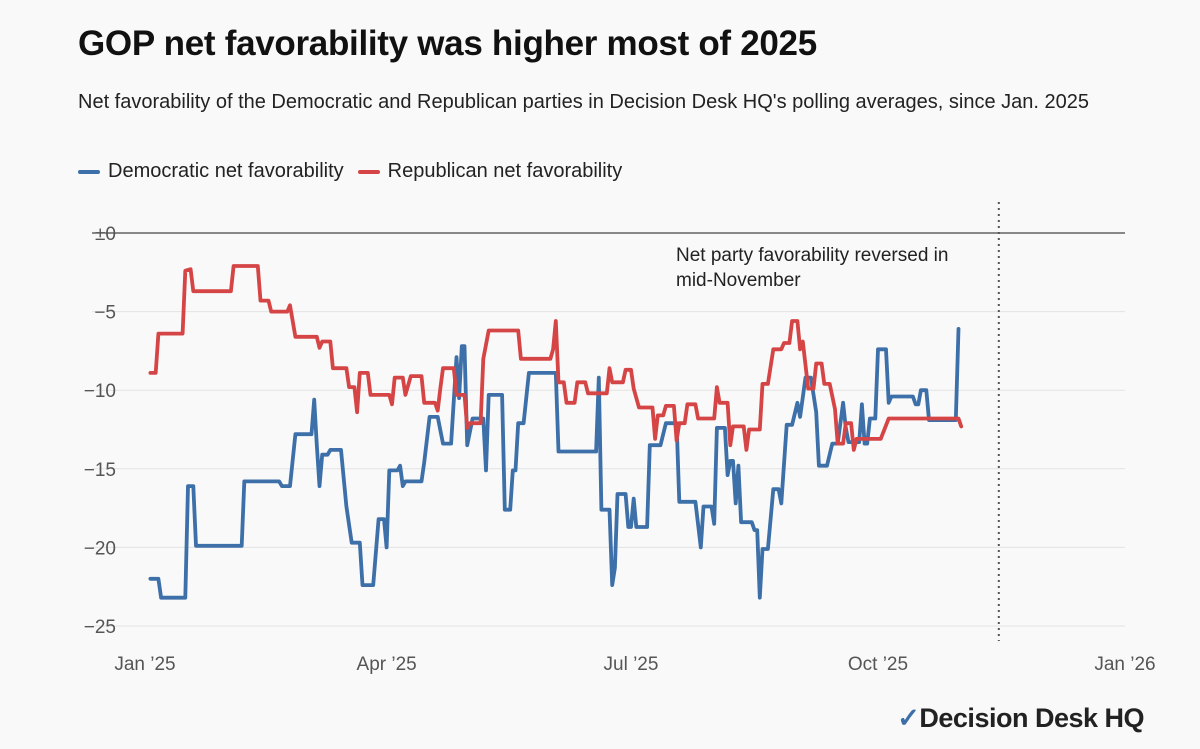 This screenshot has height=749, width=1200. I want to click on legend-swatch-democratic, so click(89, 171).